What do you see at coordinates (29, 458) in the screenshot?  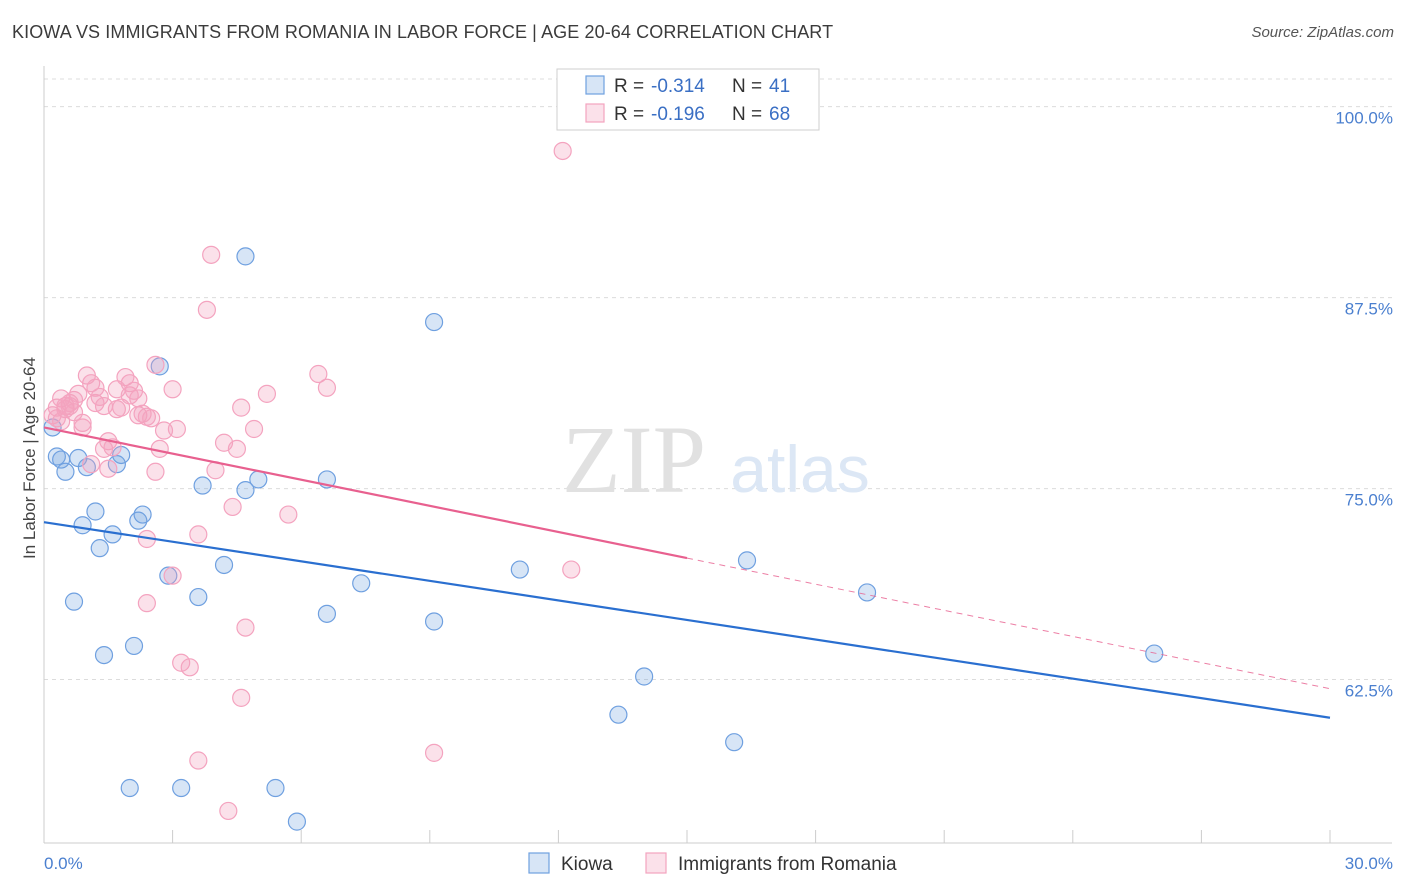 I see `y-axis-label: In Labor Force | Age 20-64` at bounding box center [29, 458].